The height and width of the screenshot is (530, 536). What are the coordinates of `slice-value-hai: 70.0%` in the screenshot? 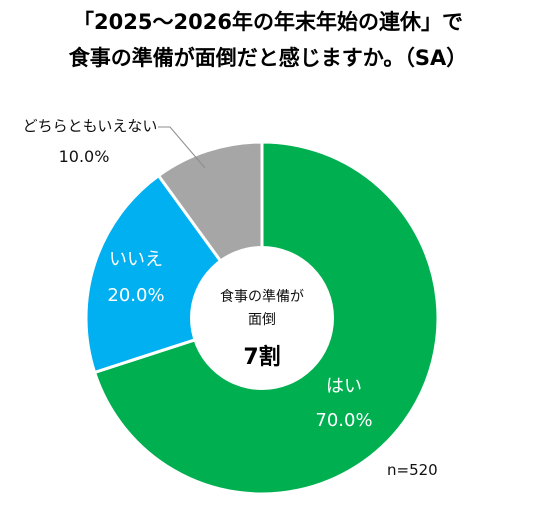 It's located at (343, 420).